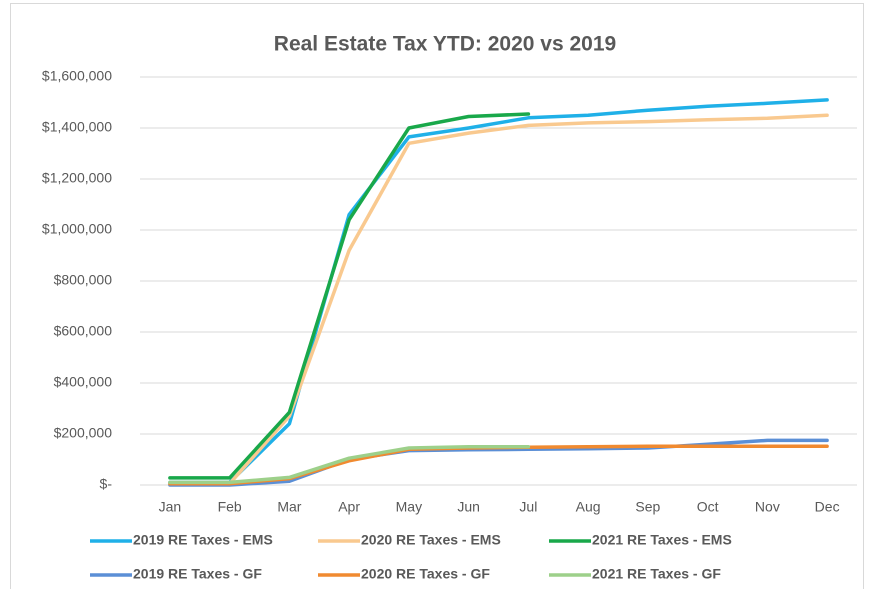 This screenshot has height=589, width=873. I want to click on y-tick-label: $1,200,000, so click(77, 178).